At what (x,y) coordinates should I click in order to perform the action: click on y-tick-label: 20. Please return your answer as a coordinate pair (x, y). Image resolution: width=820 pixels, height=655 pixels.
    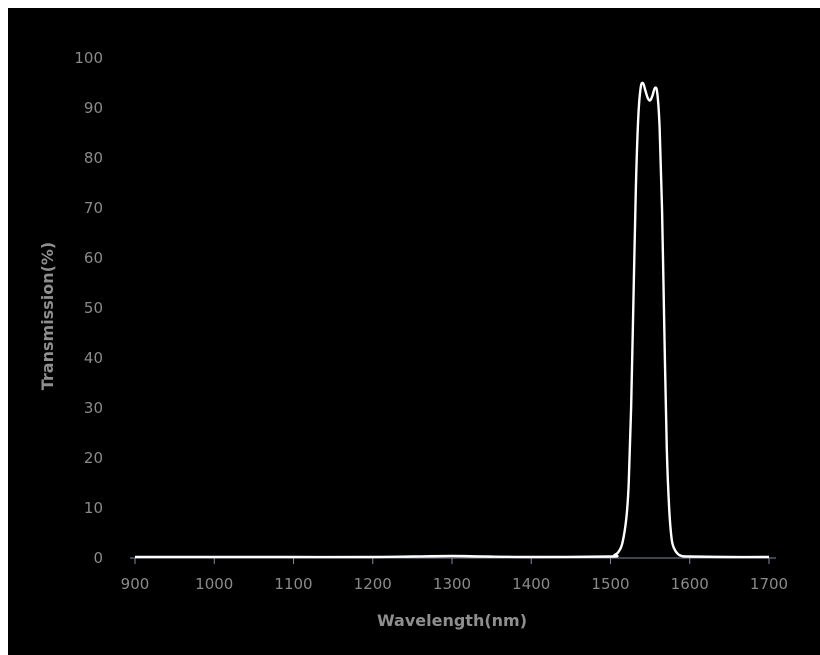
    Looking at the image, I should click on (93, 458).